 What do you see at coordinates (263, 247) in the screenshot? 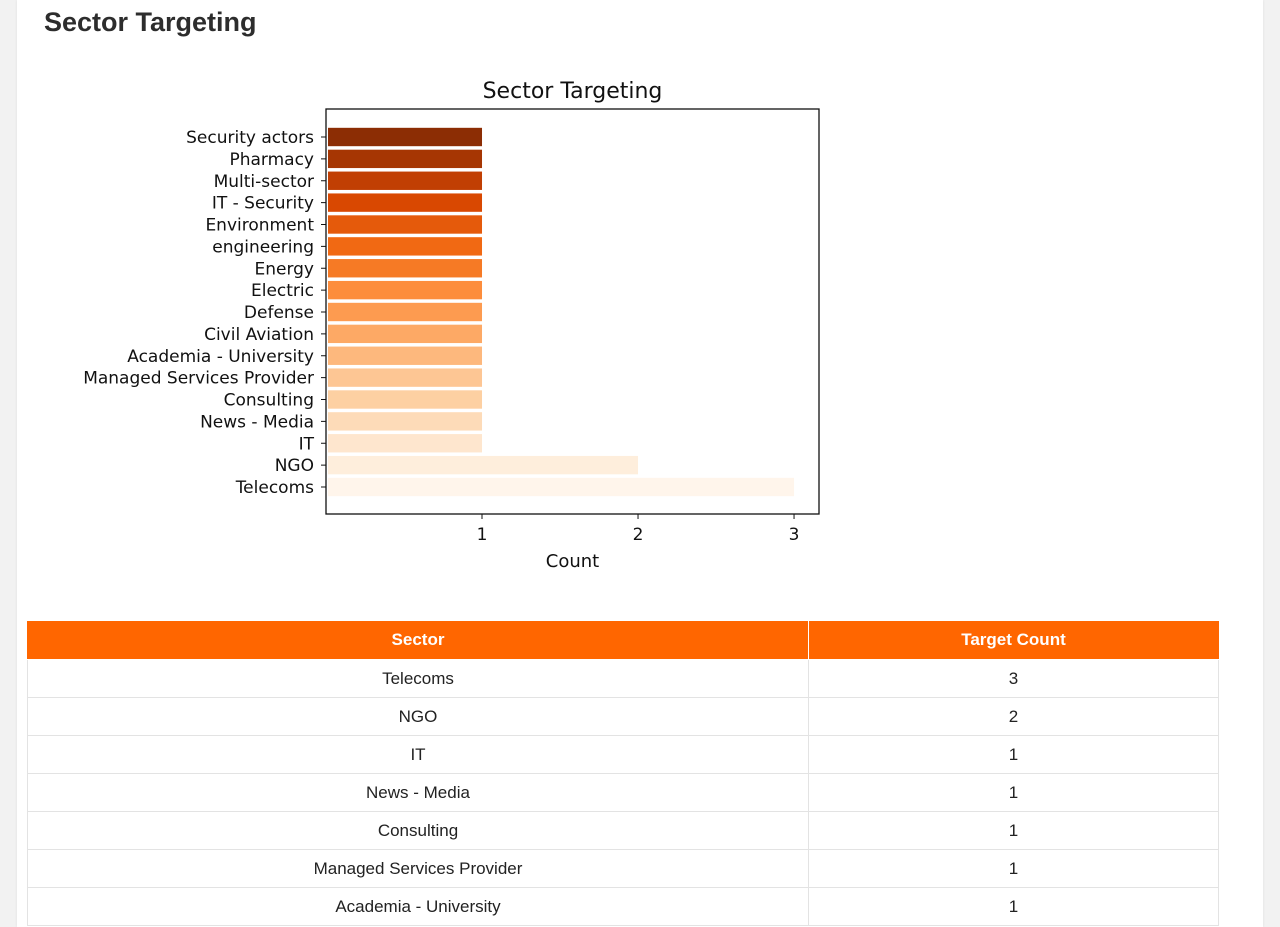
I see `y-tick-label: engineering` at bounding box center [263, 247].